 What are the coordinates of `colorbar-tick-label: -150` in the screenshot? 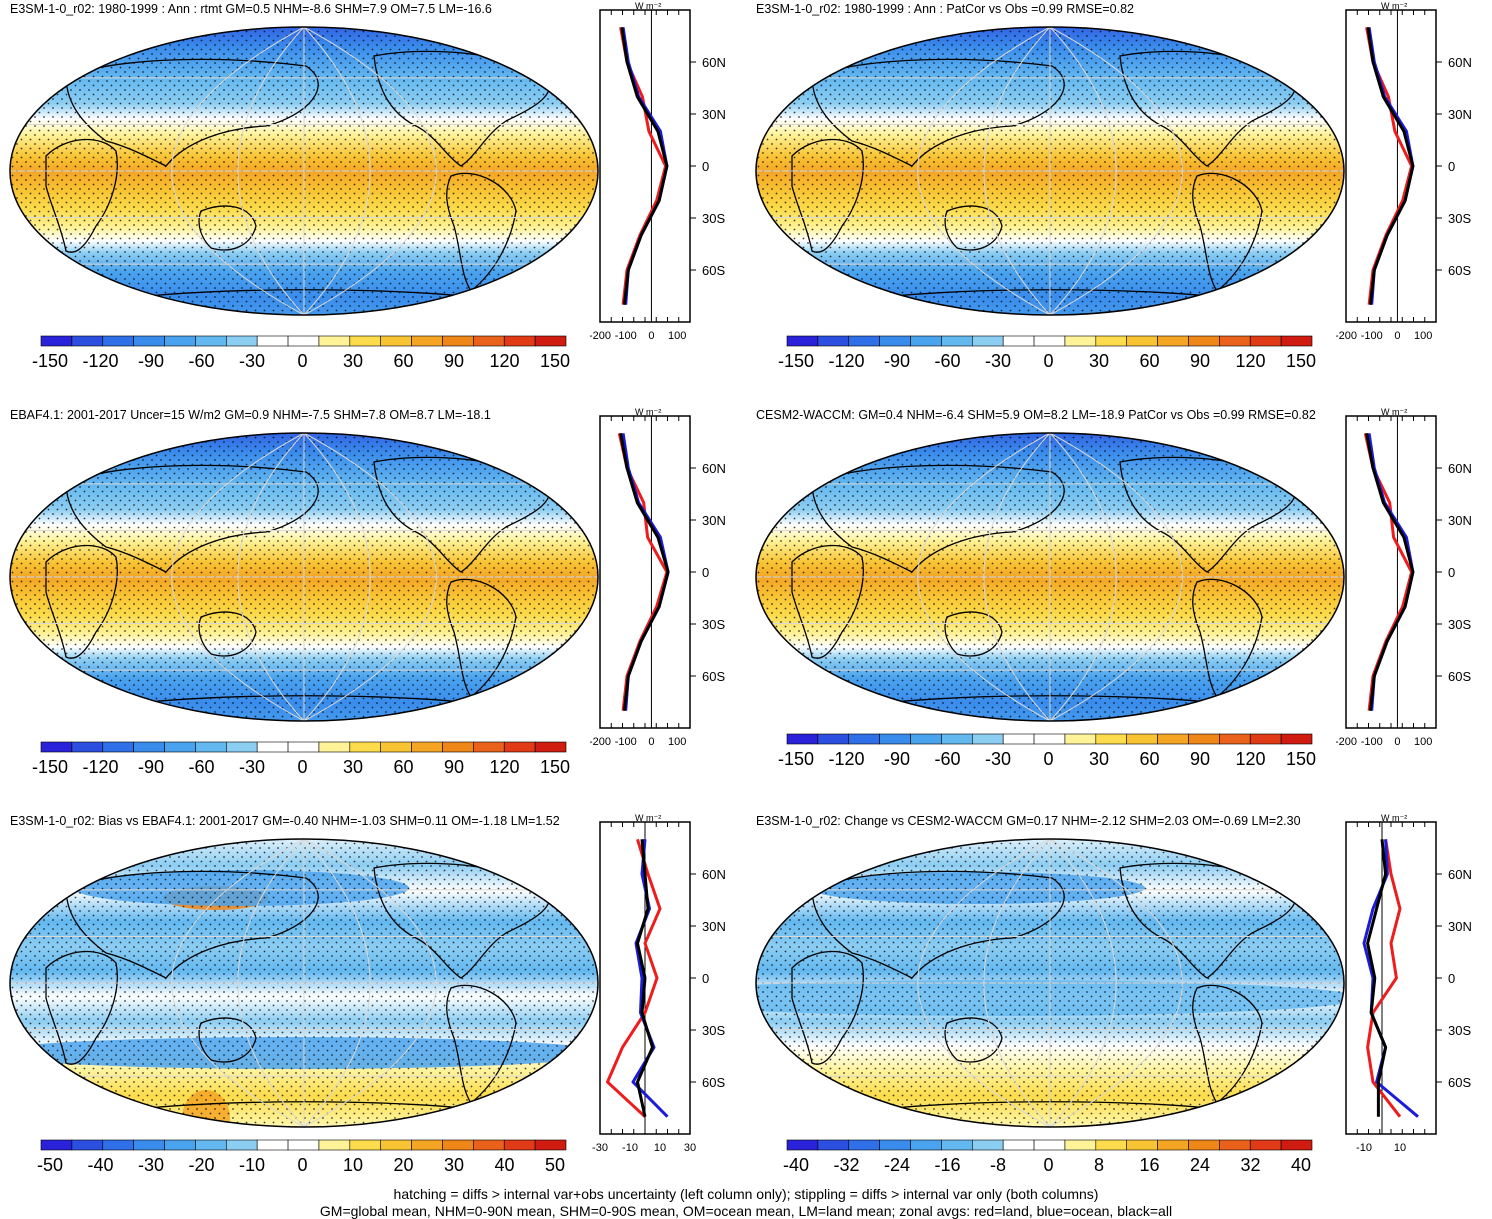 It's located at (796, 361).